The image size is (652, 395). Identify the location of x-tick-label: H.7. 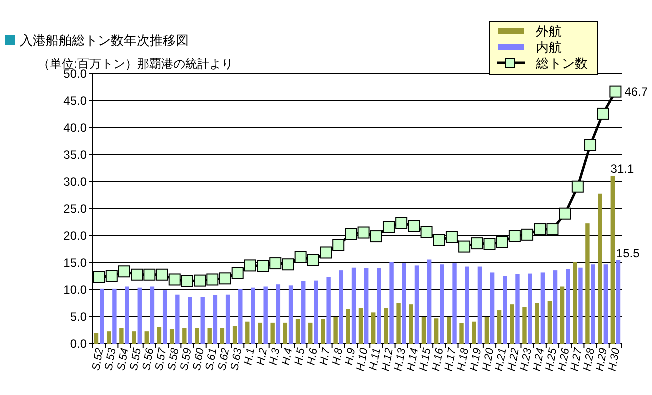
(326, 356).